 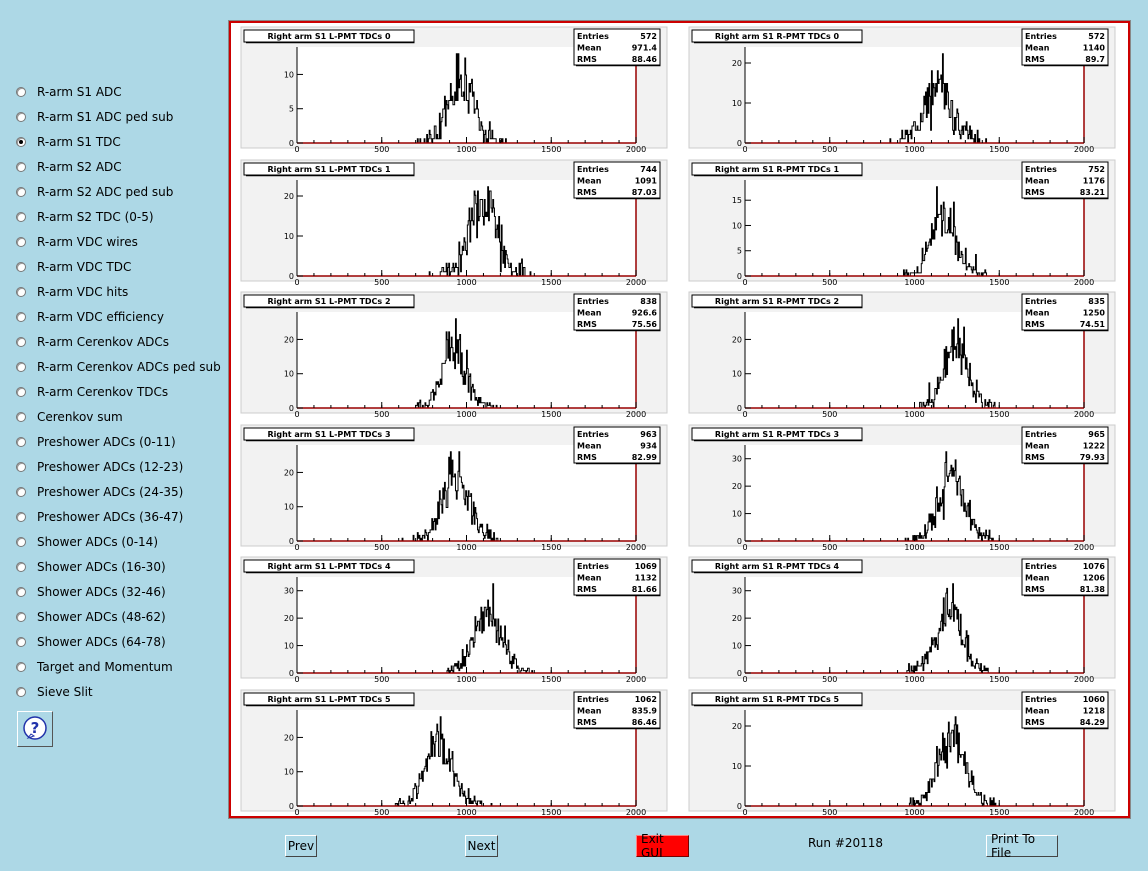 What do you see at coordinates (777, 566) in the screenshot?
I see `histogram-title: Right arm S1 R-PMT TDCs 4` at bounding box center [777, 566].